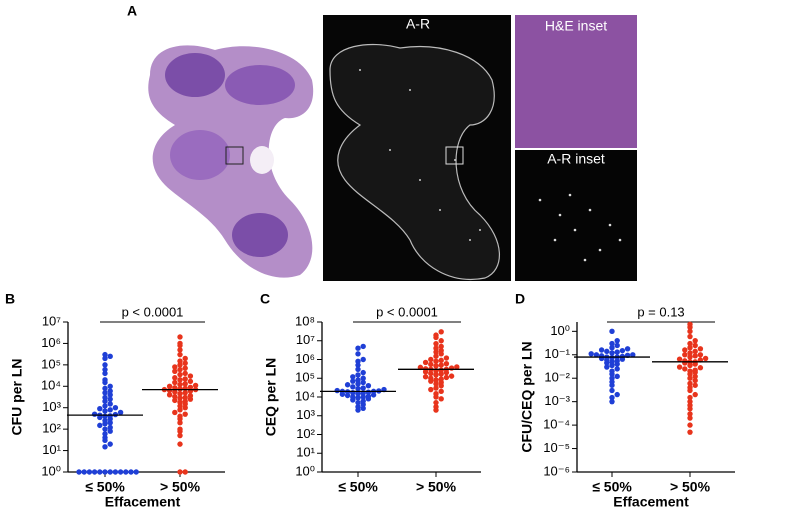 The image size is (788, 510). I want to click on he-inset: H&E inset, so click(576, 81).